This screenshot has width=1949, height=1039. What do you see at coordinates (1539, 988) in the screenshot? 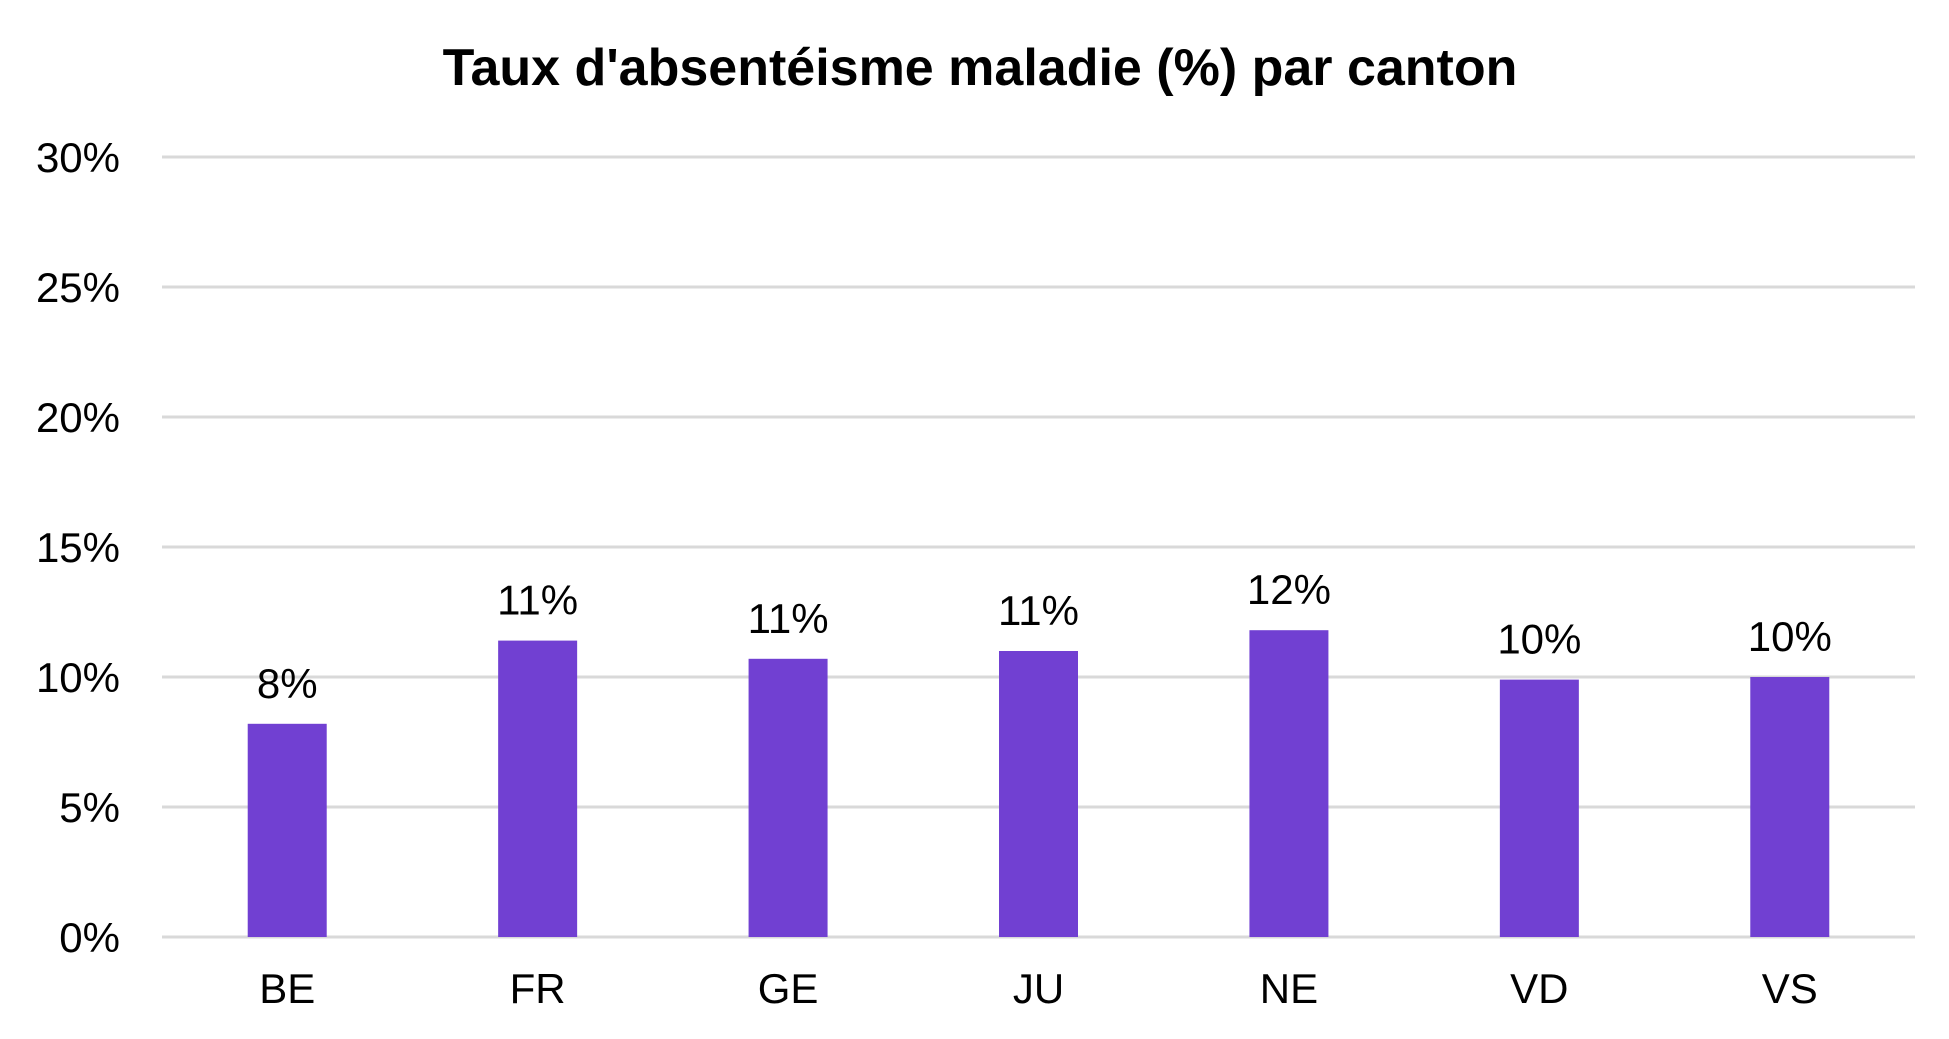
I see `x-tick-label-vd: VD` at bounding box center [1539, 988].